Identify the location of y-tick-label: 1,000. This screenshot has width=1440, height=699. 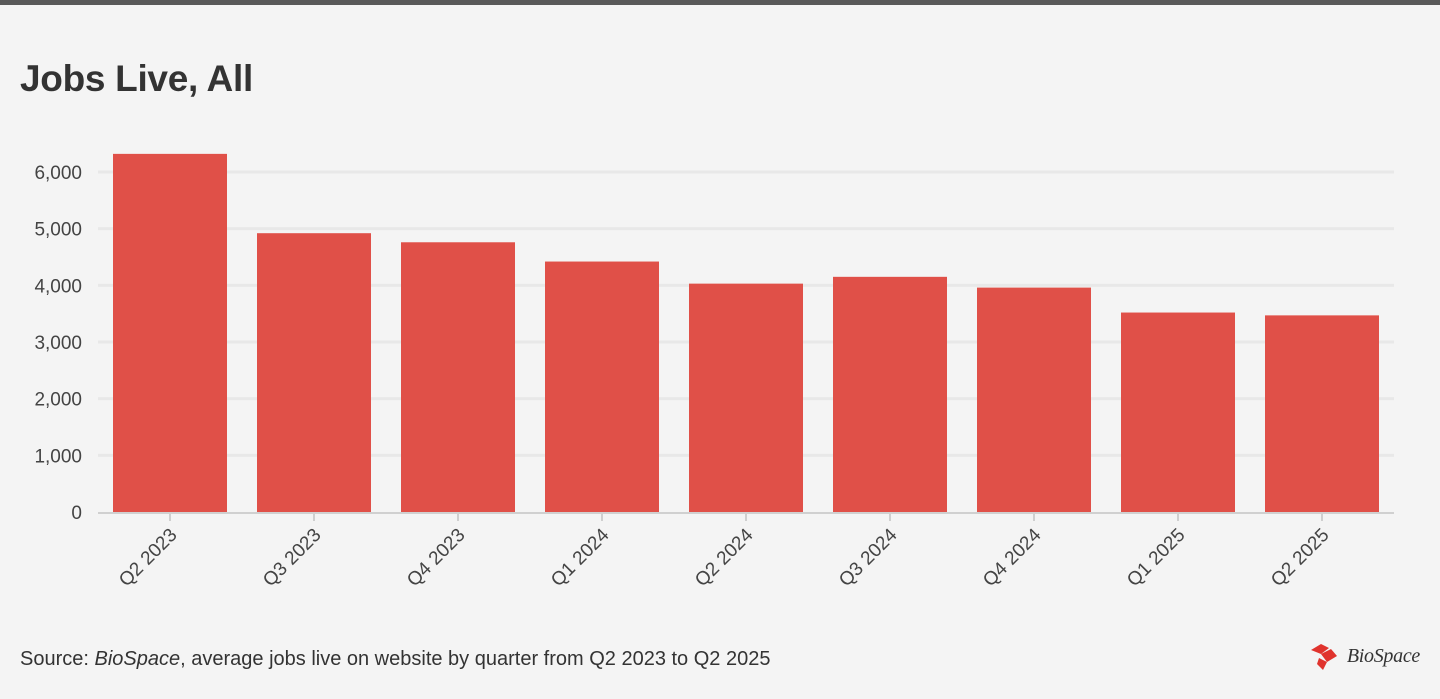
(58, 456).